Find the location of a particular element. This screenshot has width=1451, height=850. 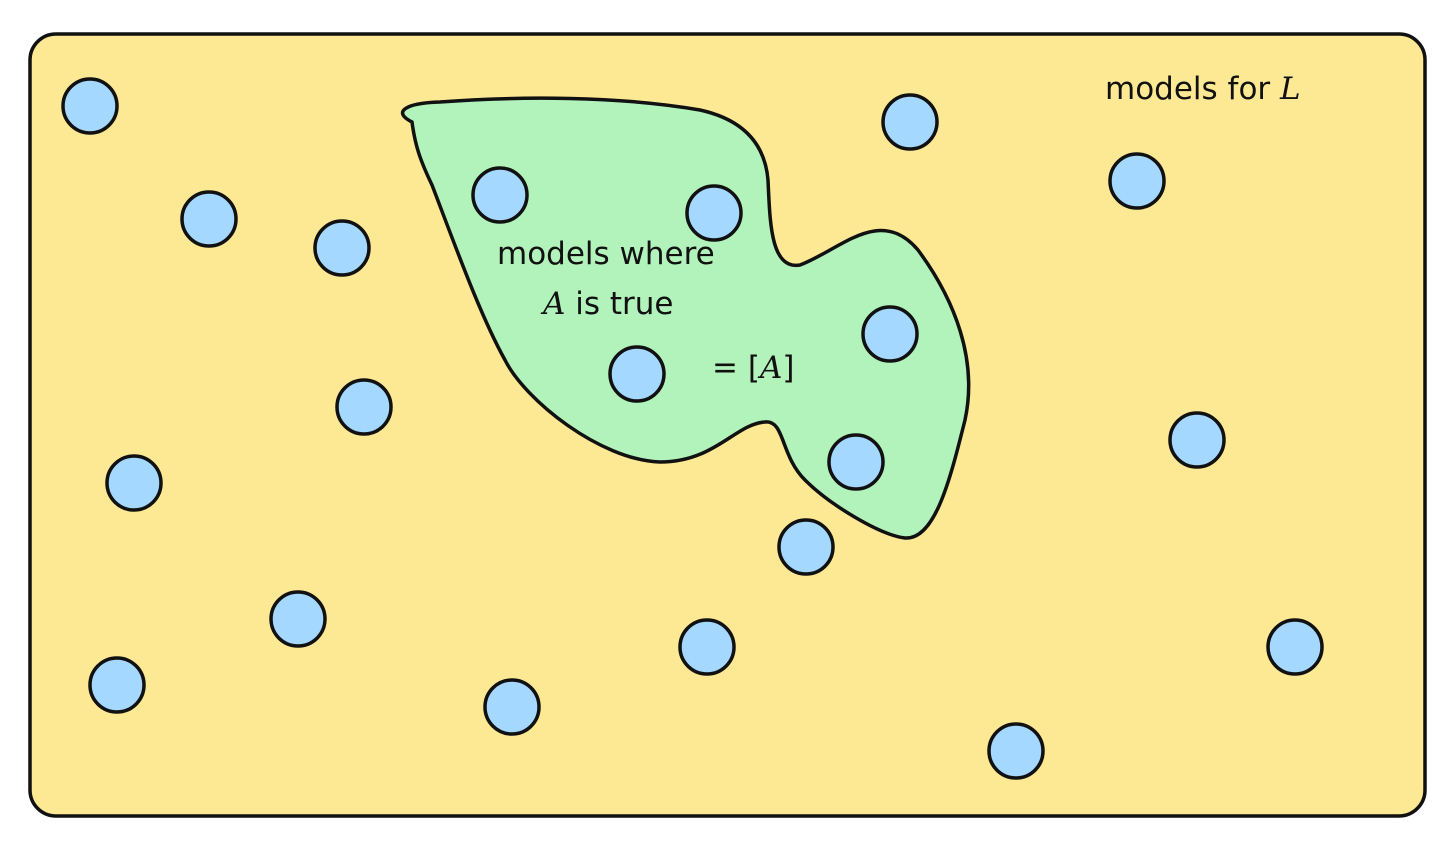

denotation-prefix: = [ is located at coordinates (736, 368).